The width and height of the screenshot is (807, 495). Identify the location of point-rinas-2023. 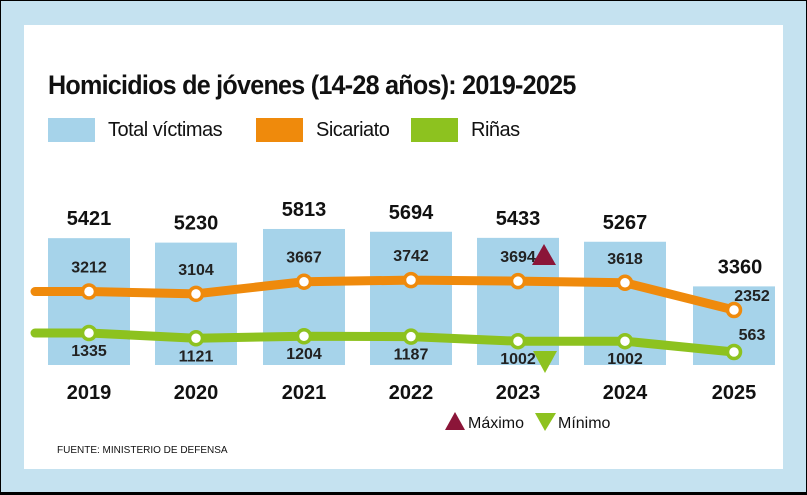
(518, 341).